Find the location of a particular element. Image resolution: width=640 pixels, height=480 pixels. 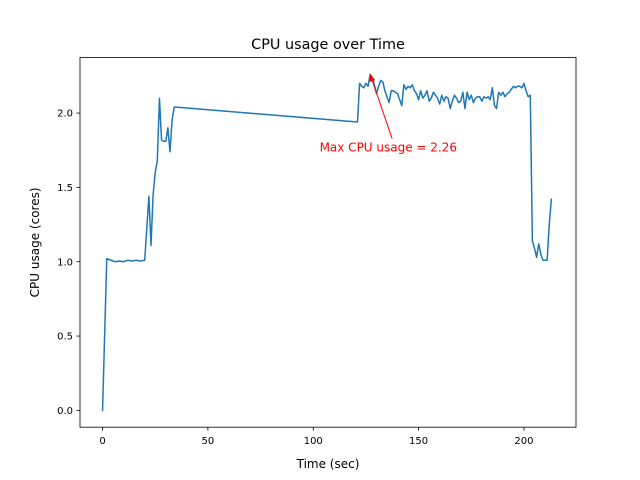

y-tick-label: 2.0 is located at coordinates (65, 114).